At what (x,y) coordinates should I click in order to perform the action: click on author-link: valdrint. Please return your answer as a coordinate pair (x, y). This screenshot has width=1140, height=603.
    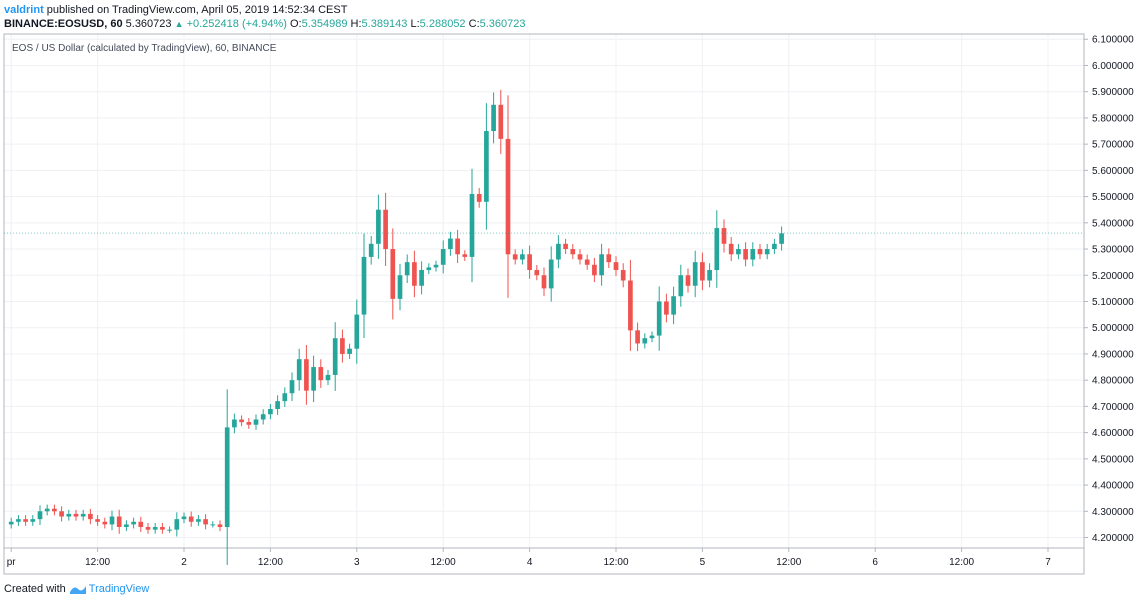
    Looking at the image, I should click on (24, 10).